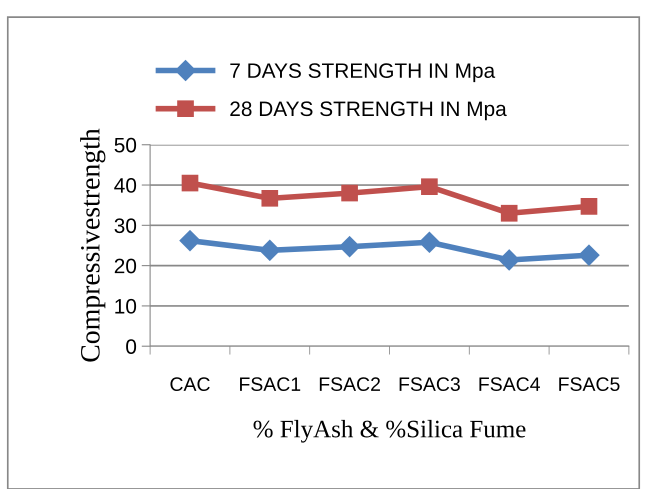 The image size is (647, 489). What do you see at coordinates (509, 384) in the screenshot?
I see `x-tick-label: FSAC4` at bounding box center [509, 384].